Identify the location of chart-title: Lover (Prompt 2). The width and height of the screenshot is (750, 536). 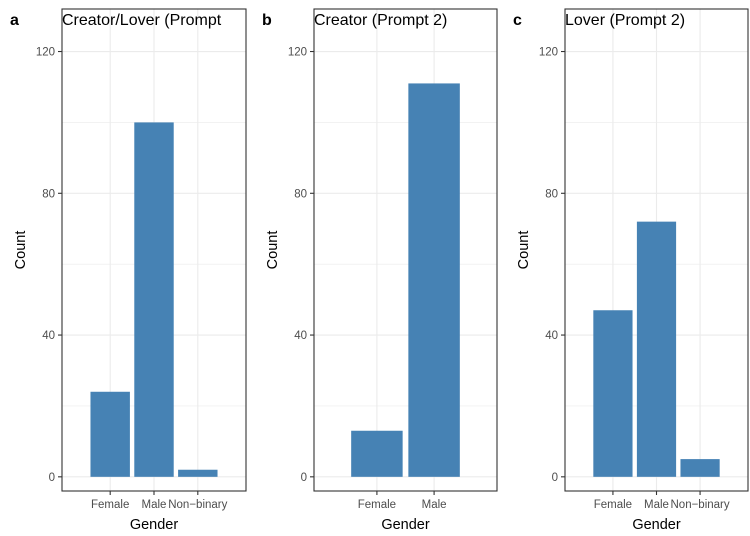
(625, 20).